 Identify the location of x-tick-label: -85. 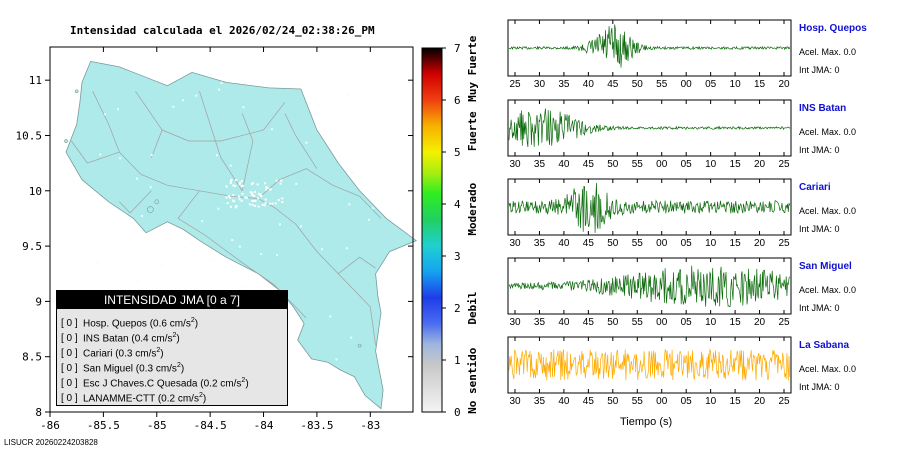
(157, 425).